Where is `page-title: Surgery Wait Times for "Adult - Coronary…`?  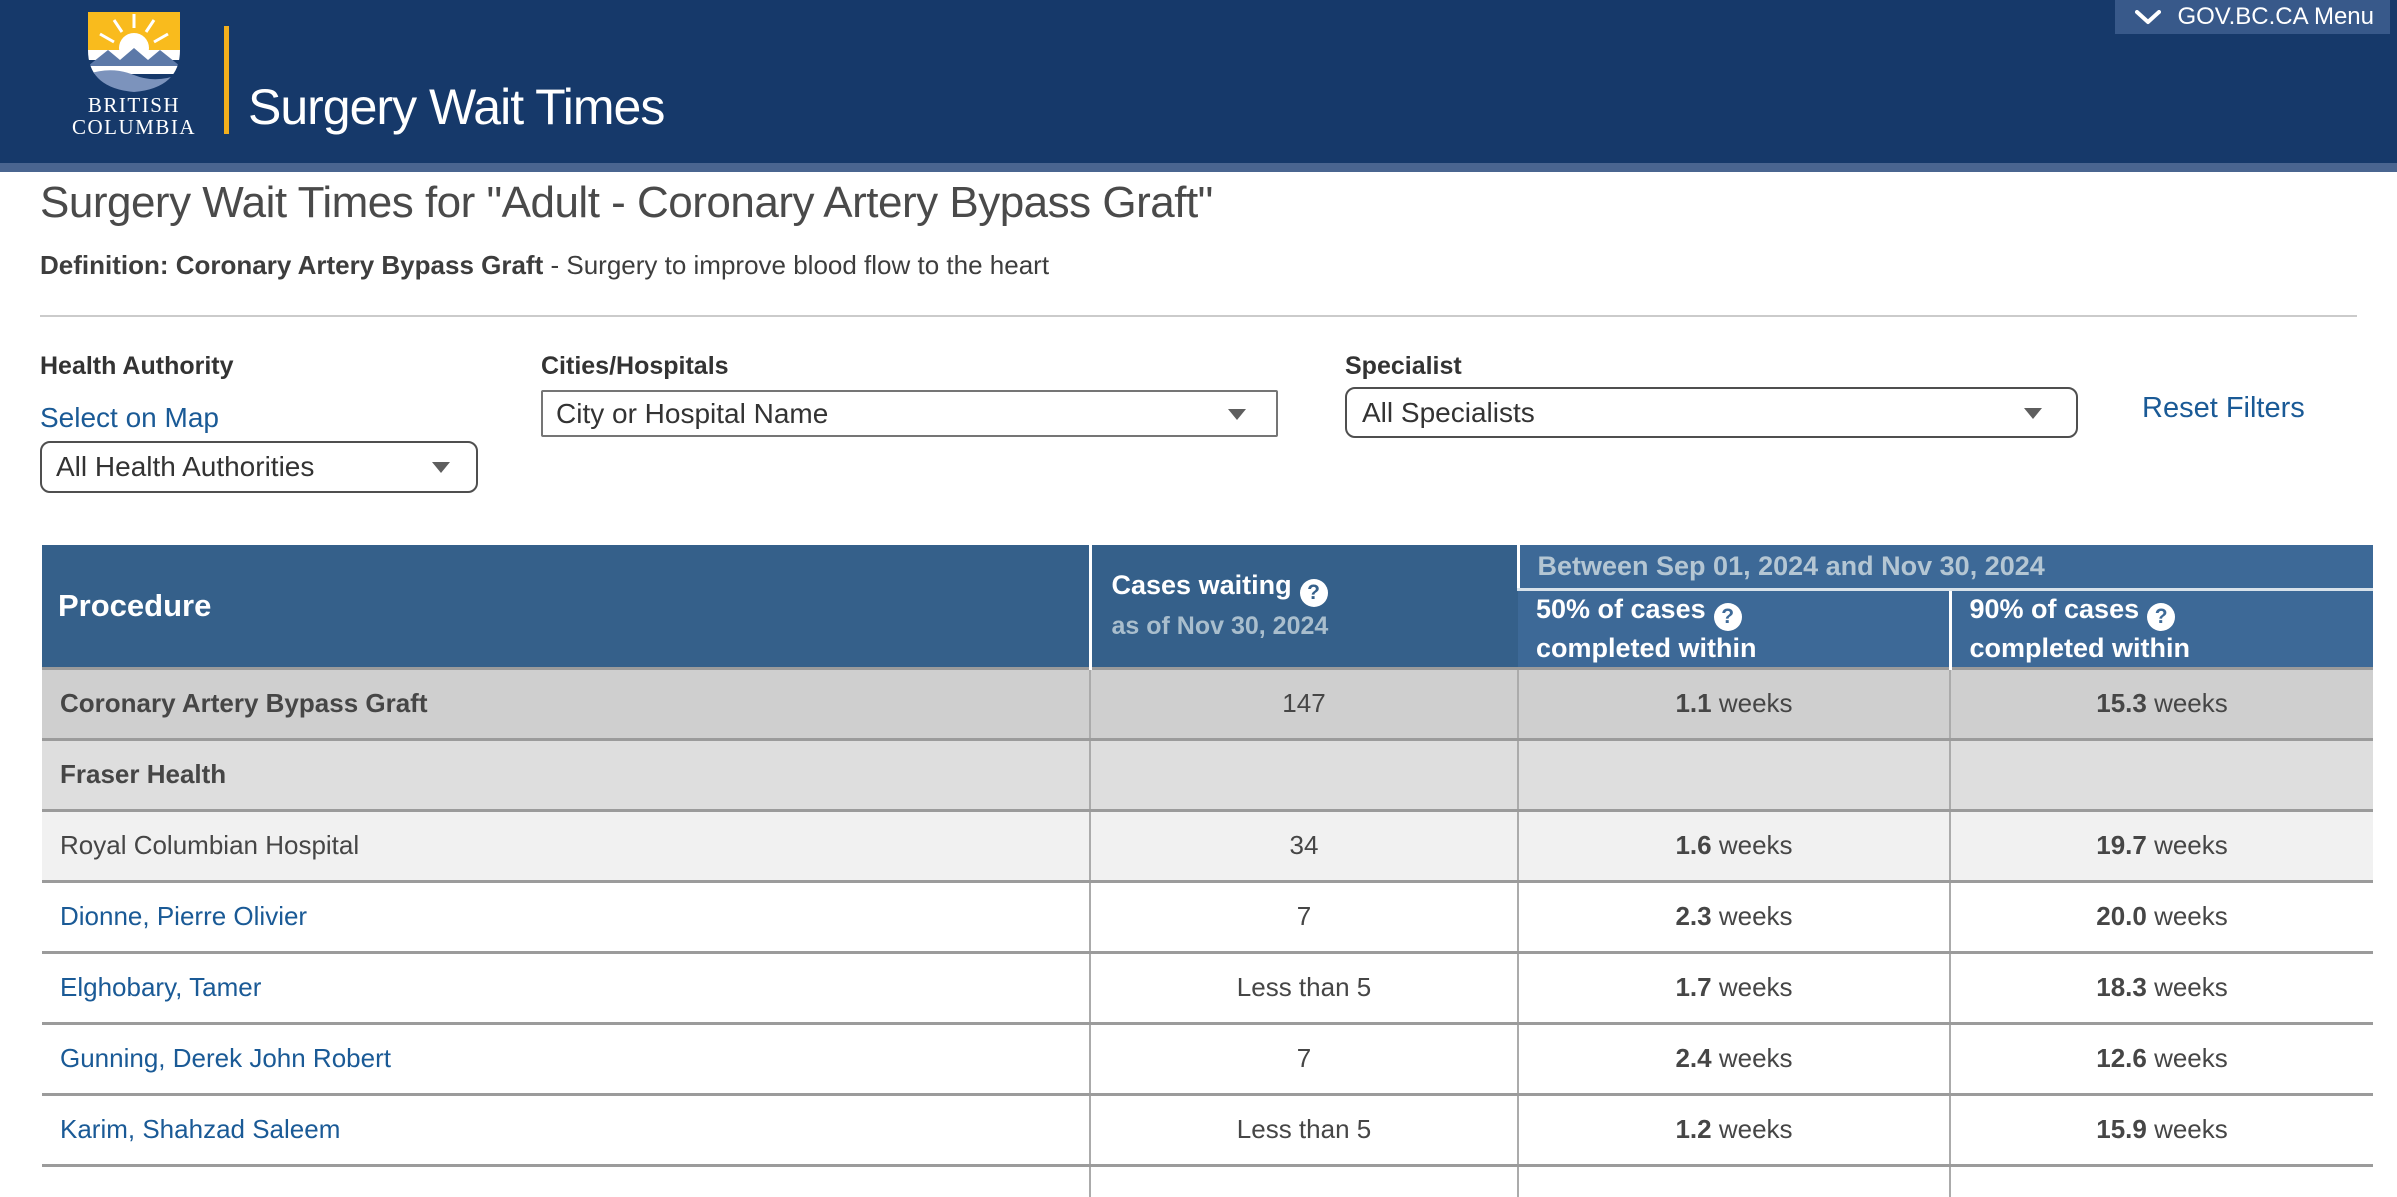 page-title: Surgery Wait Times for "Adult - Coronary… is located at coordinates (626, 202).